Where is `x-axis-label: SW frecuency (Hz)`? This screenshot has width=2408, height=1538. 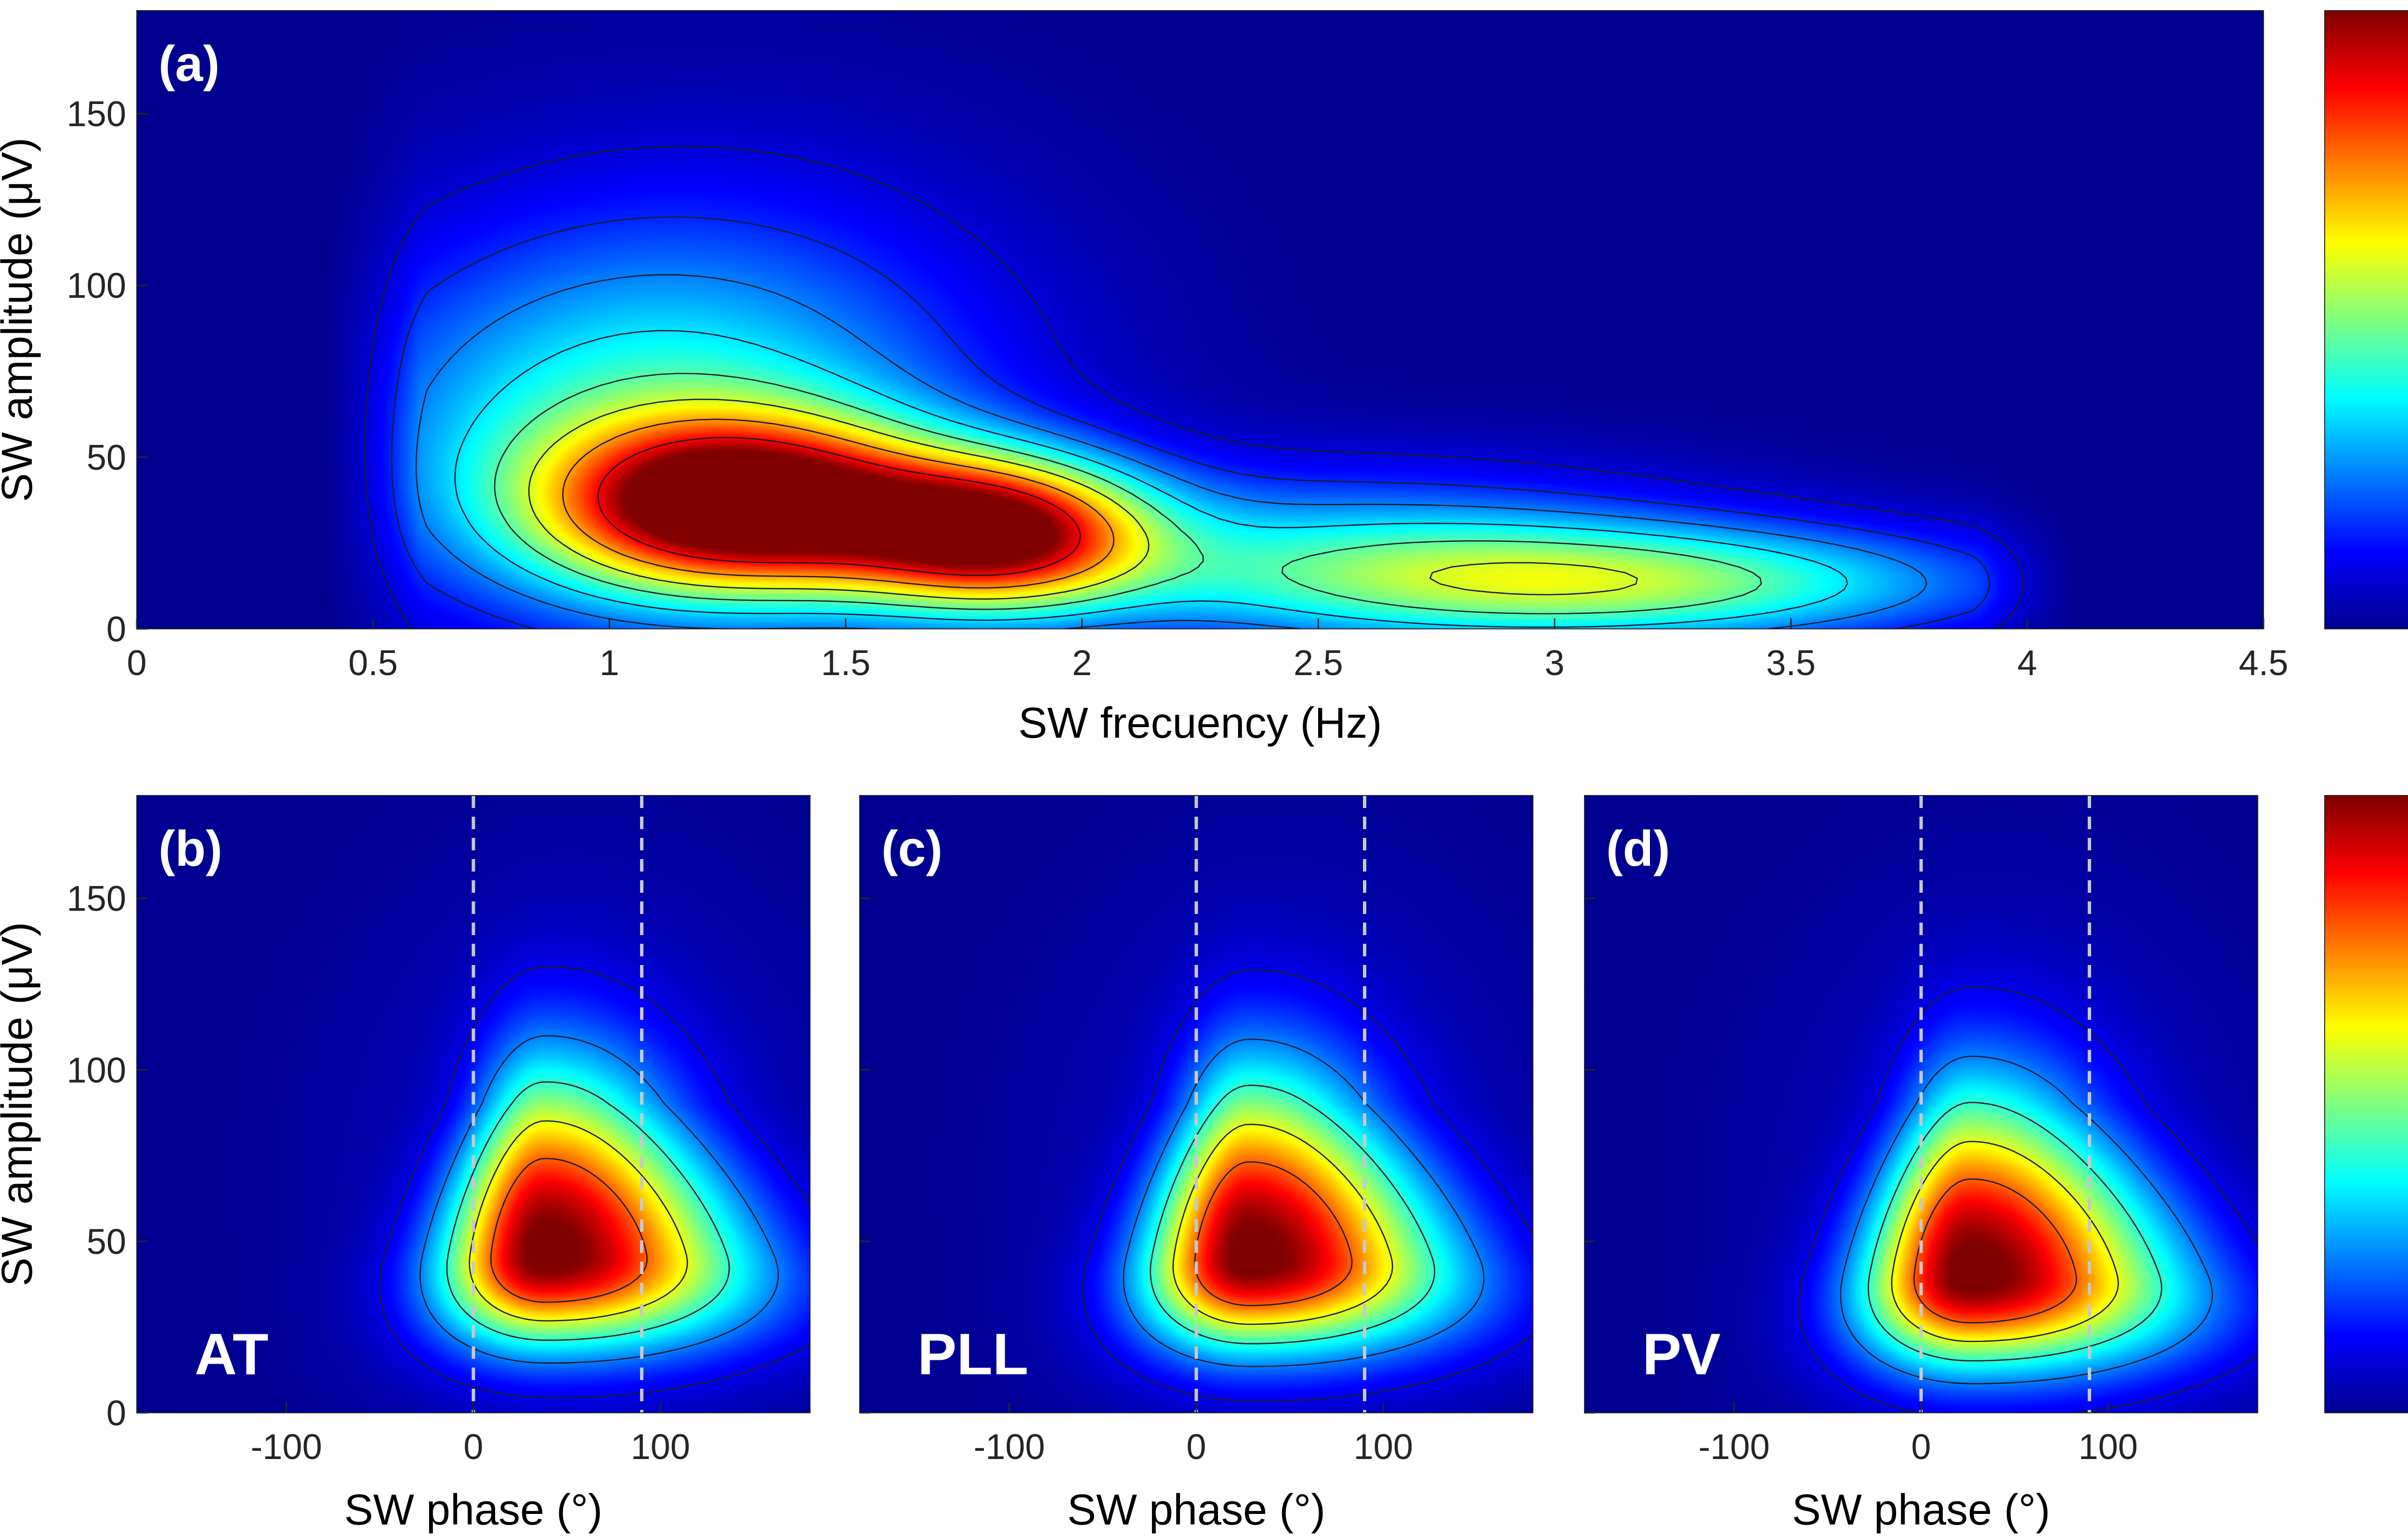 x-axis-label: SW frecuency (Hz) is located at coordinates (1200, 723).